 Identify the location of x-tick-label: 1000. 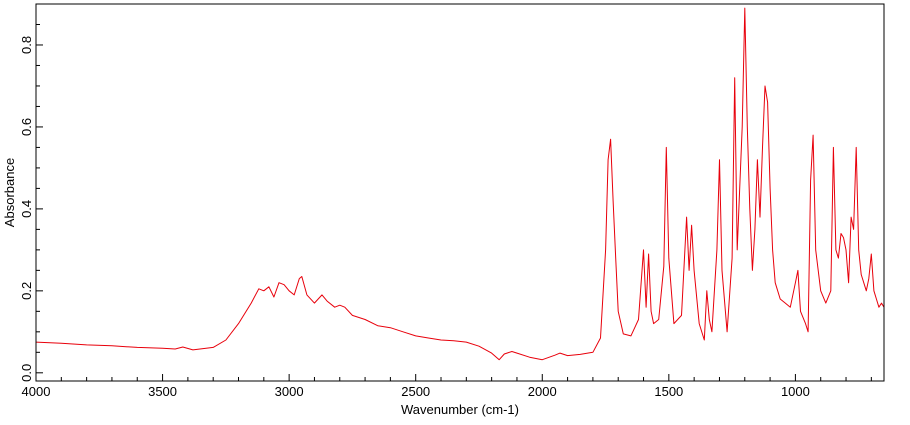
(795, 391).